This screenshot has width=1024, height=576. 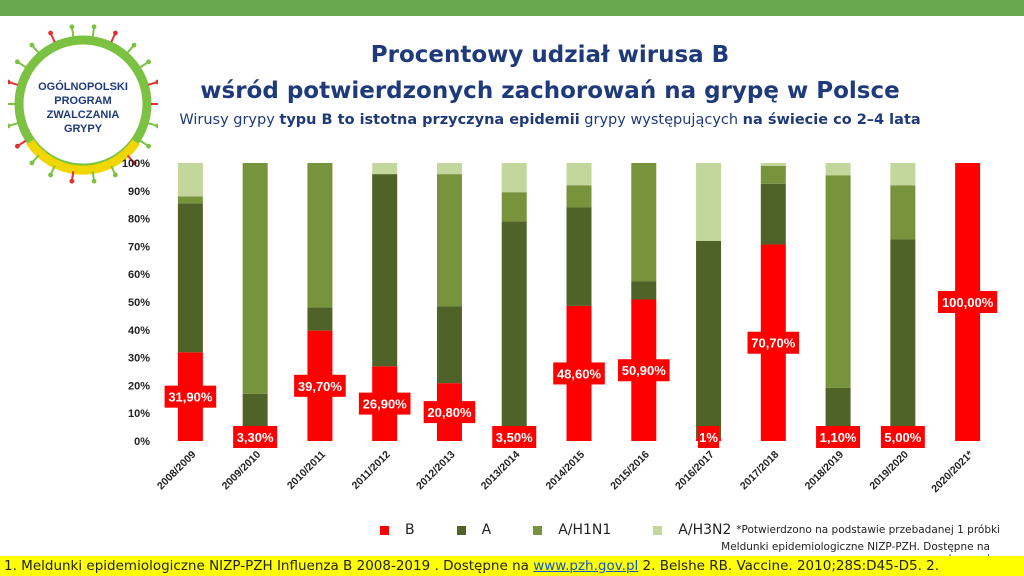 I want to click on legend-swatch-b, so click(x=384, y=530).